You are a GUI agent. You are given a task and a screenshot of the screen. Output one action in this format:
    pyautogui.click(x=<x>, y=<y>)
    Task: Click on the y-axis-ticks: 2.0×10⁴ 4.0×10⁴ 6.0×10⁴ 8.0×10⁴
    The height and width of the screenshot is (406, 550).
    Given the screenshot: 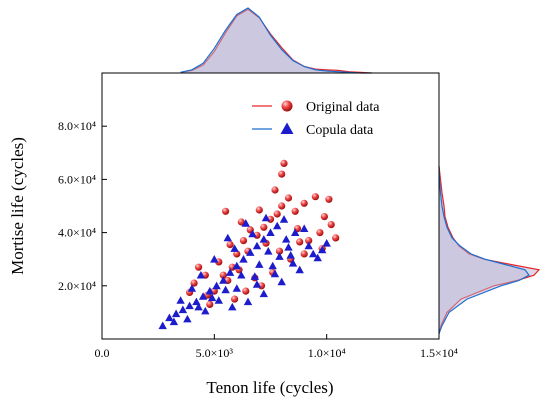 What is the action you would take?
    pyautogui.click(x=82, y=206)
    